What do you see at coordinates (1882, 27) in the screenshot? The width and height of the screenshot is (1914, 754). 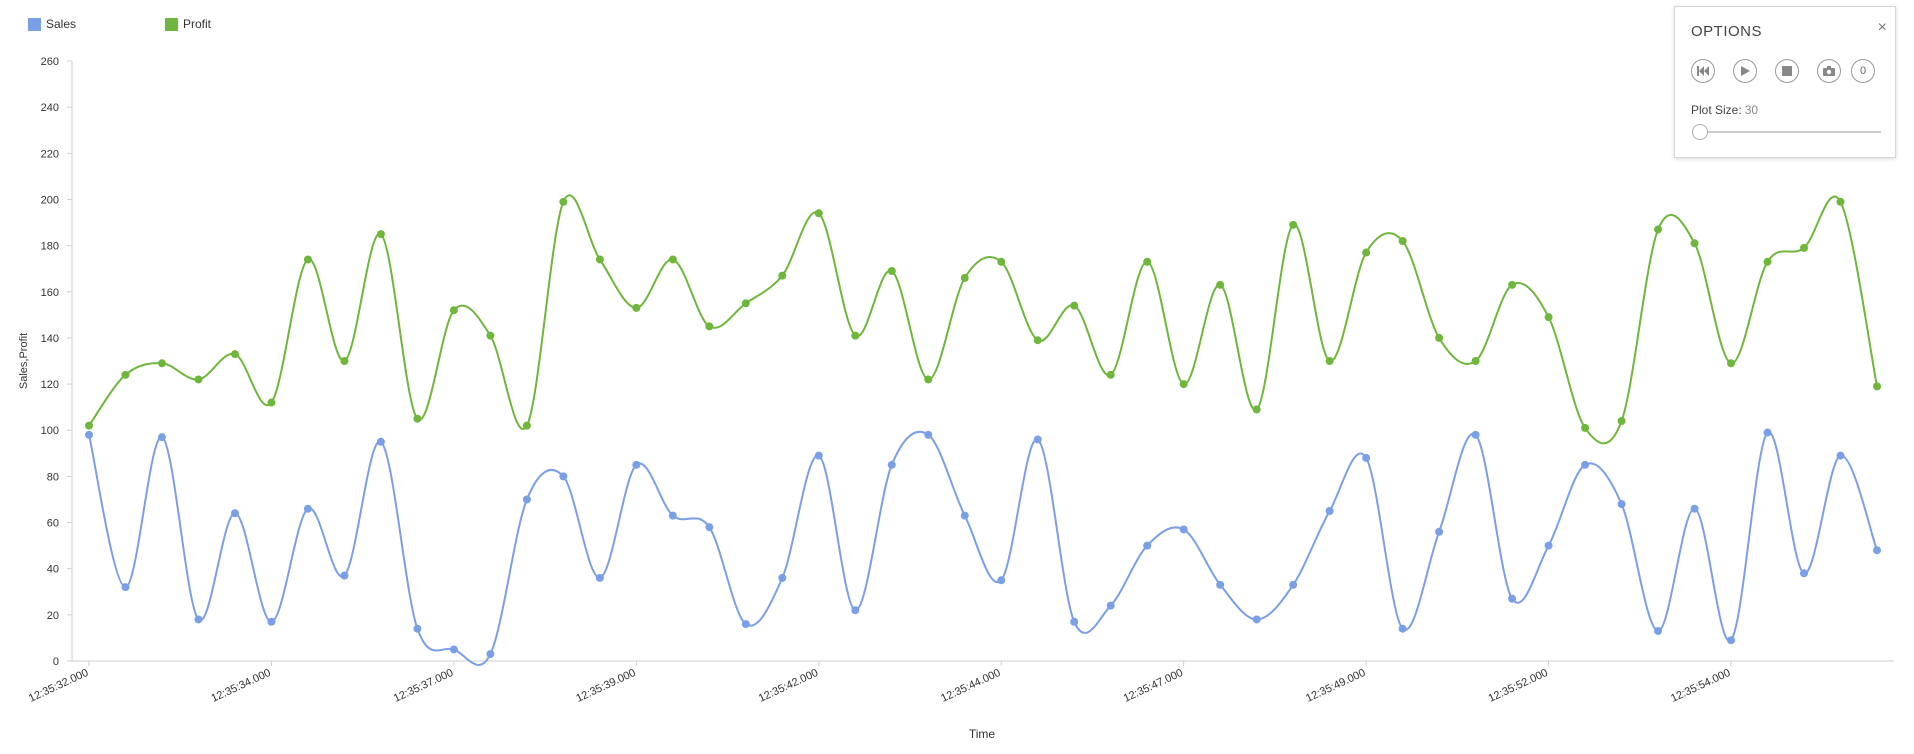 I see `close-icon: ×` at bounding box center [1882, 27].